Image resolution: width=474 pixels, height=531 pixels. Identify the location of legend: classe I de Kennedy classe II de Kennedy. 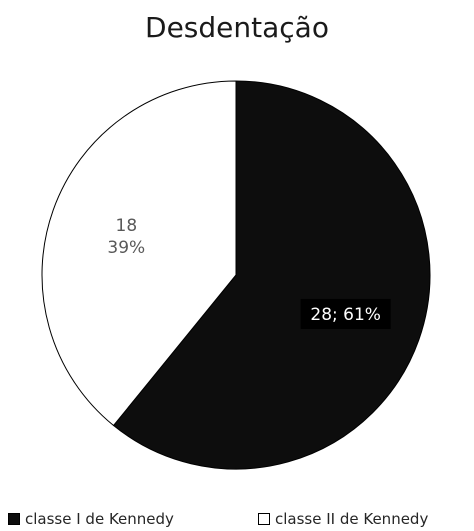
(237, 519).